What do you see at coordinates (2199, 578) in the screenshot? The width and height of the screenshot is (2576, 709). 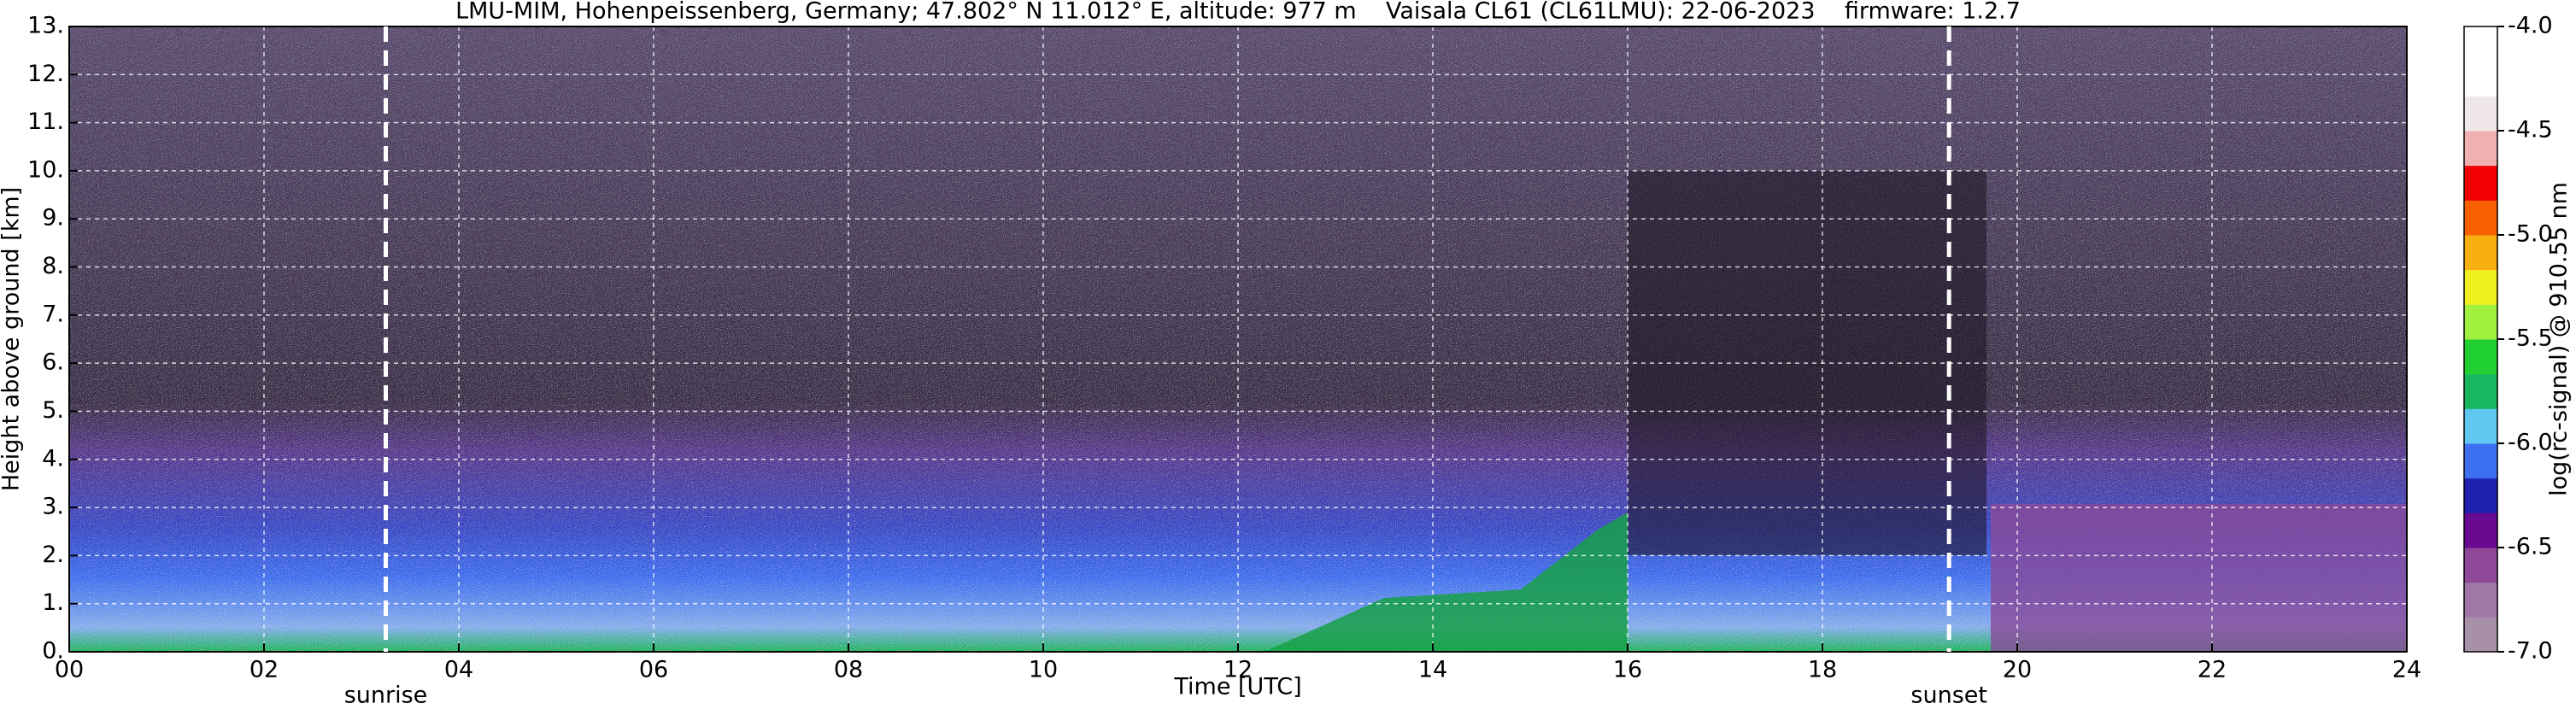 I see `evening-layer` at bounding box center [2199, 578].